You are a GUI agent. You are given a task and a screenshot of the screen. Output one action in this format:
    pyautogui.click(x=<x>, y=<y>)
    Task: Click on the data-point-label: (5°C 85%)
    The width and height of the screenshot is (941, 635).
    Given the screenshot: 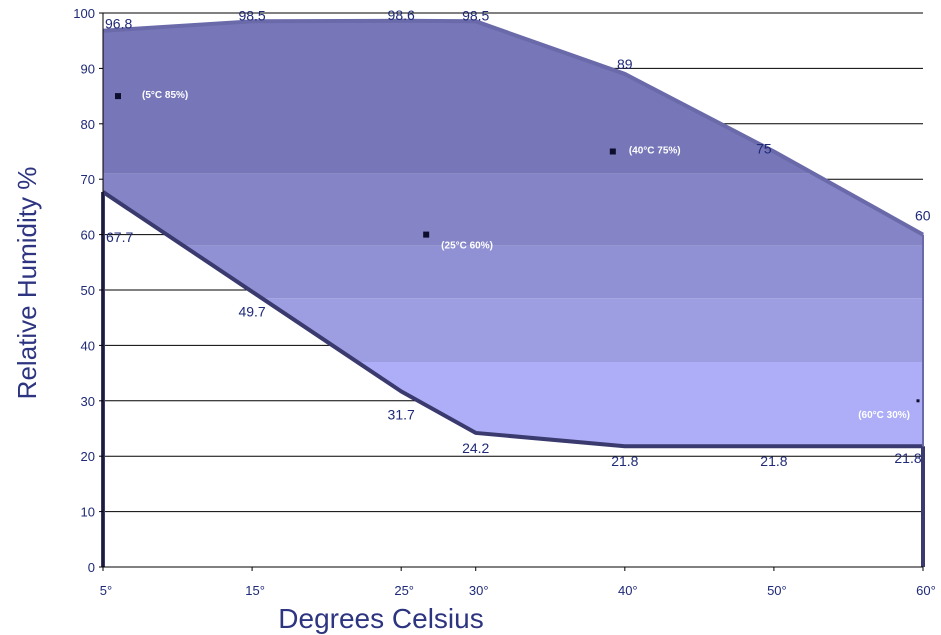 What is the action you would take?
    pyautogui.click(x=165, y=95)
    